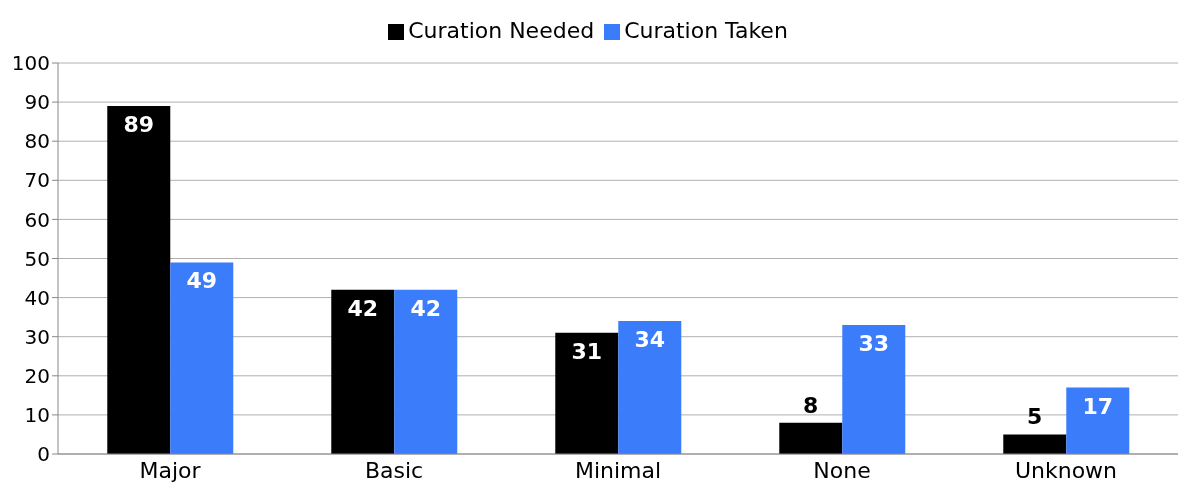  Describe the element at coordinates (874, 343) in the screenshot. I see `data-label: 33` at that location.